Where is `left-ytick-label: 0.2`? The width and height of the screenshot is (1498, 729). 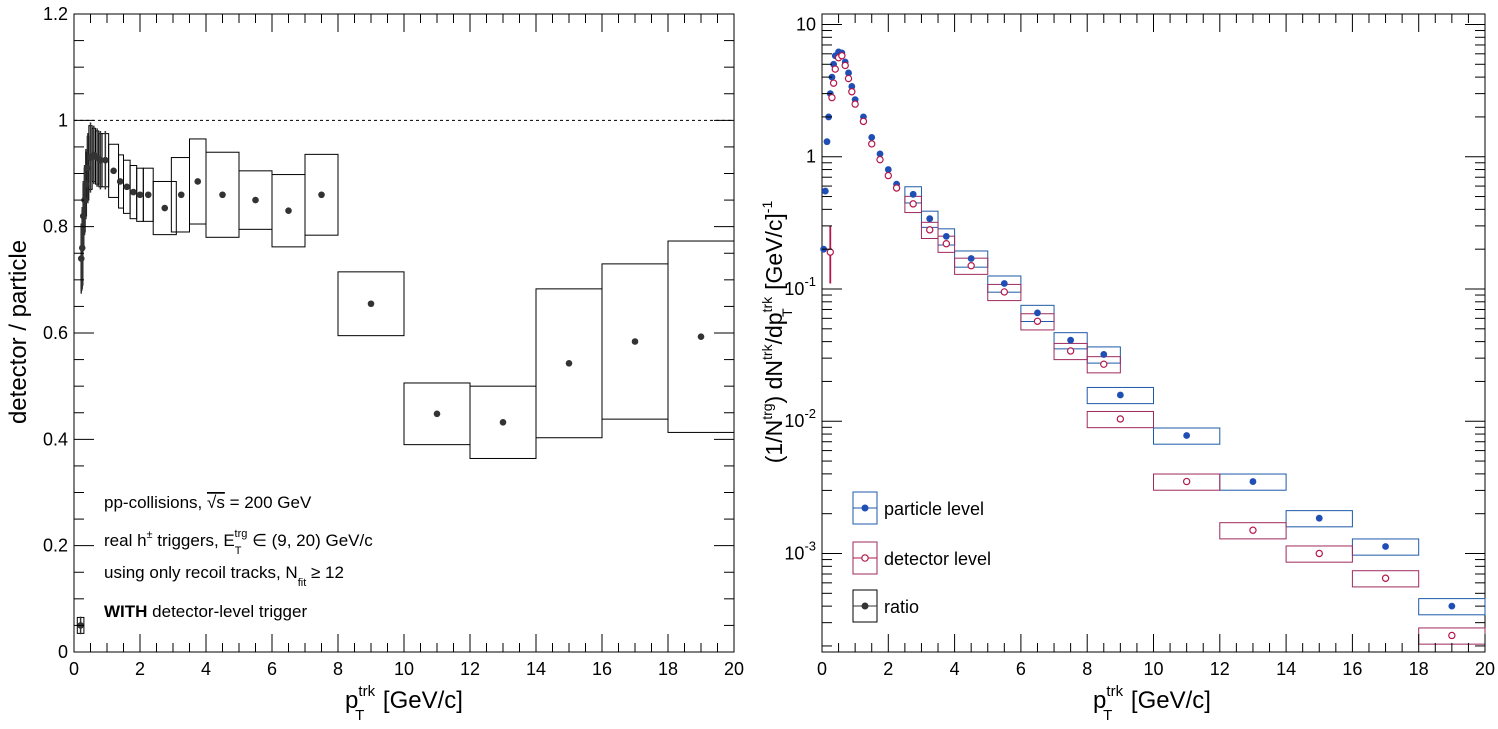 left-ytick-label: 0.2 is located at coordinates (55, 546).